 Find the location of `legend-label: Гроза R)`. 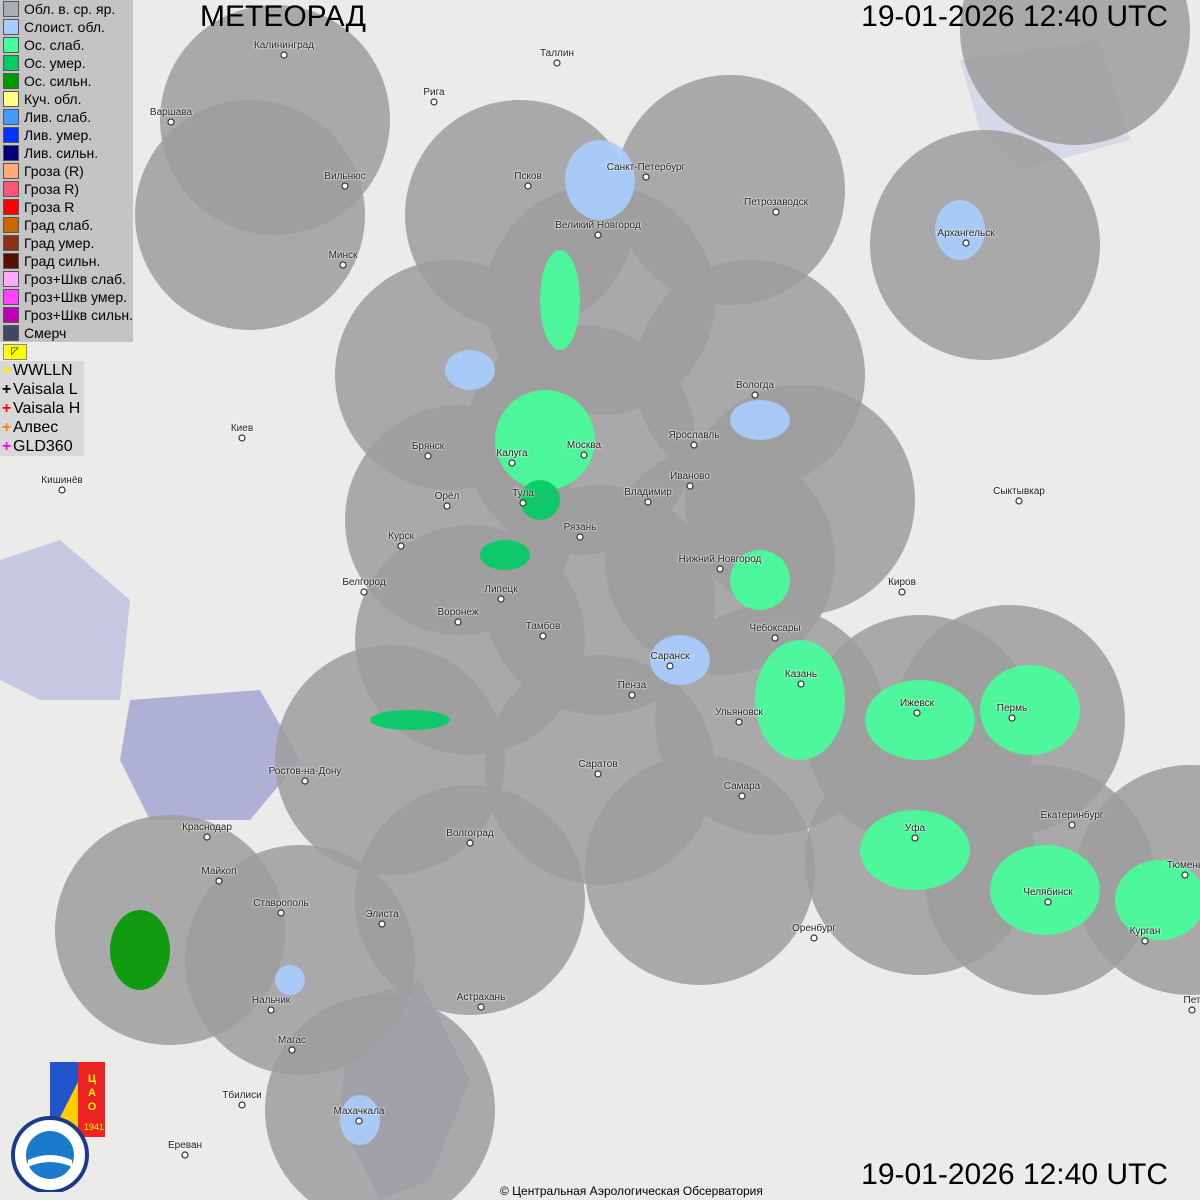

legend-label: Гроза R) is located at coordinates (52, 189).